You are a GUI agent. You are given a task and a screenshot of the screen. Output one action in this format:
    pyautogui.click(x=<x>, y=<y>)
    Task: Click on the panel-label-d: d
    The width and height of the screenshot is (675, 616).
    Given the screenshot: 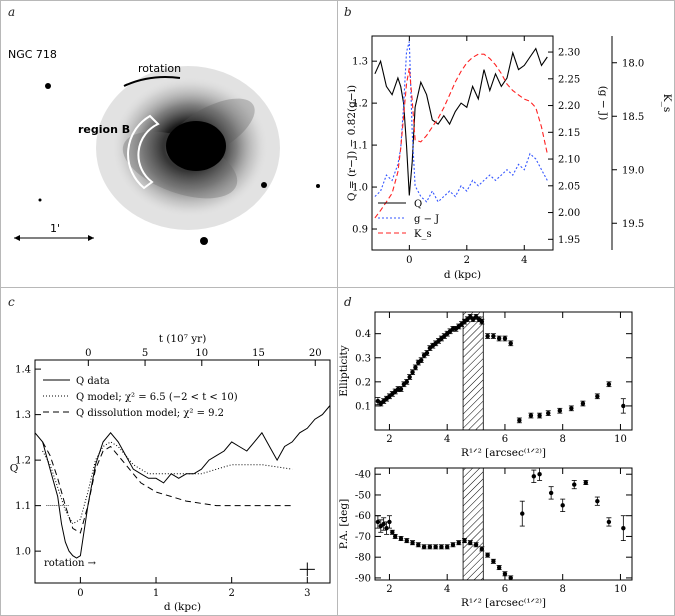 What is the action you would take?
    pyautogui.click(x=348, y=302)
    